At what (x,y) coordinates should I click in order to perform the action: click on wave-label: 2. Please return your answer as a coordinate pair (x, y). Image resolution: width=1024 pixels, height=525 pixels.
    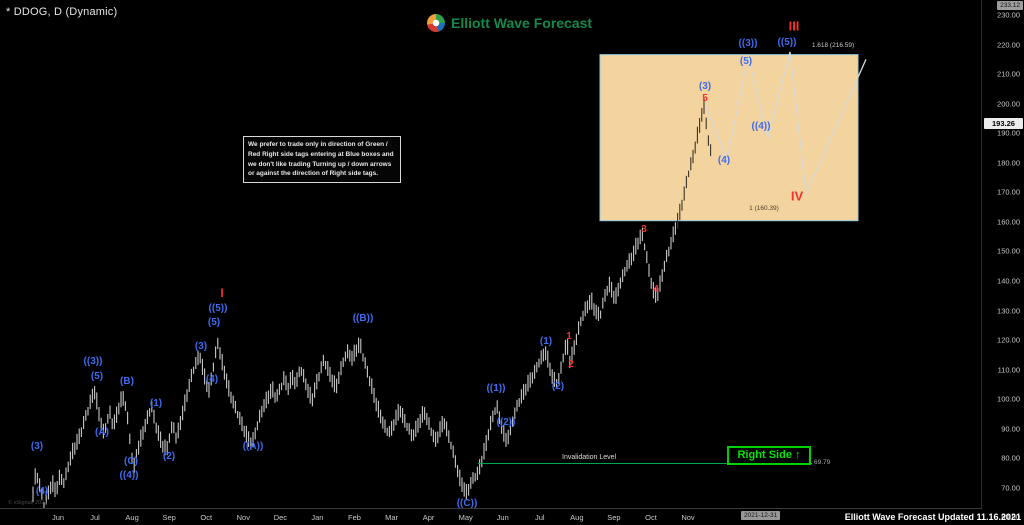
    Looking at the image, I should click on (571, 364).